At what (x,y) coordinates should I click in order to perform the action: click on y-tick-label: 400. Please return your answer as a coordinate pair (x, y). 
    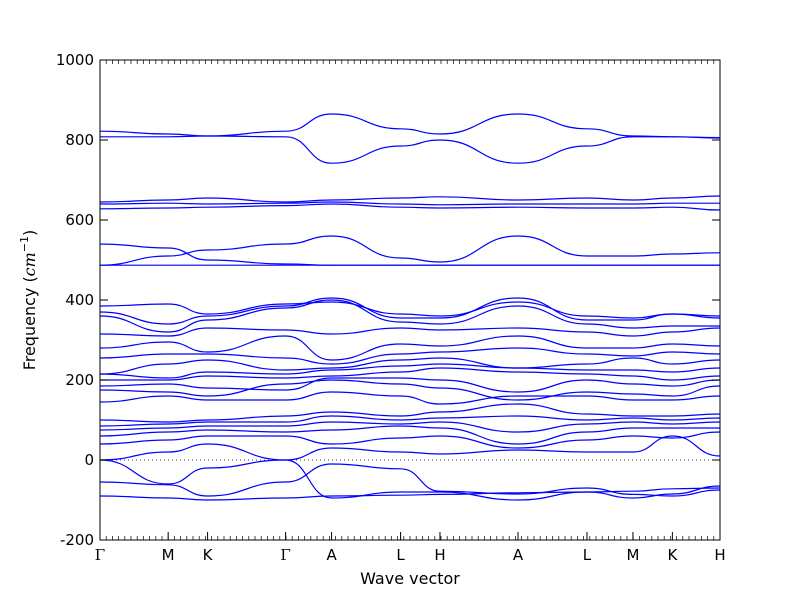
    Looking at the image, I should click on (79, 300).